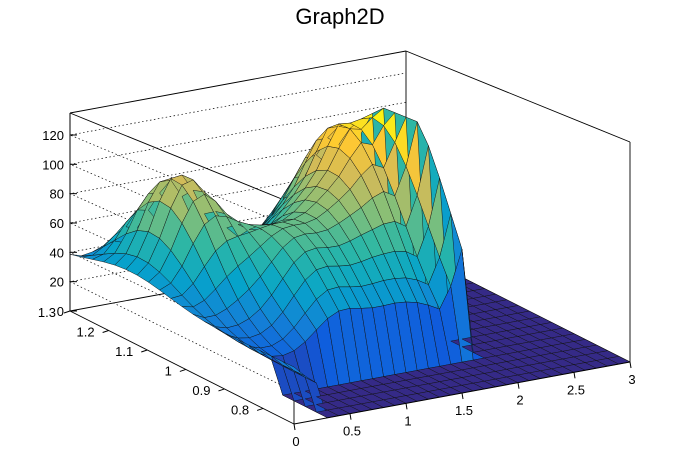 The image size is (696, 472). What do you see at coordinates (576, 389) in the screenshot?
I see `x-tick-label: 2.5` at bounding box center [576, 389].